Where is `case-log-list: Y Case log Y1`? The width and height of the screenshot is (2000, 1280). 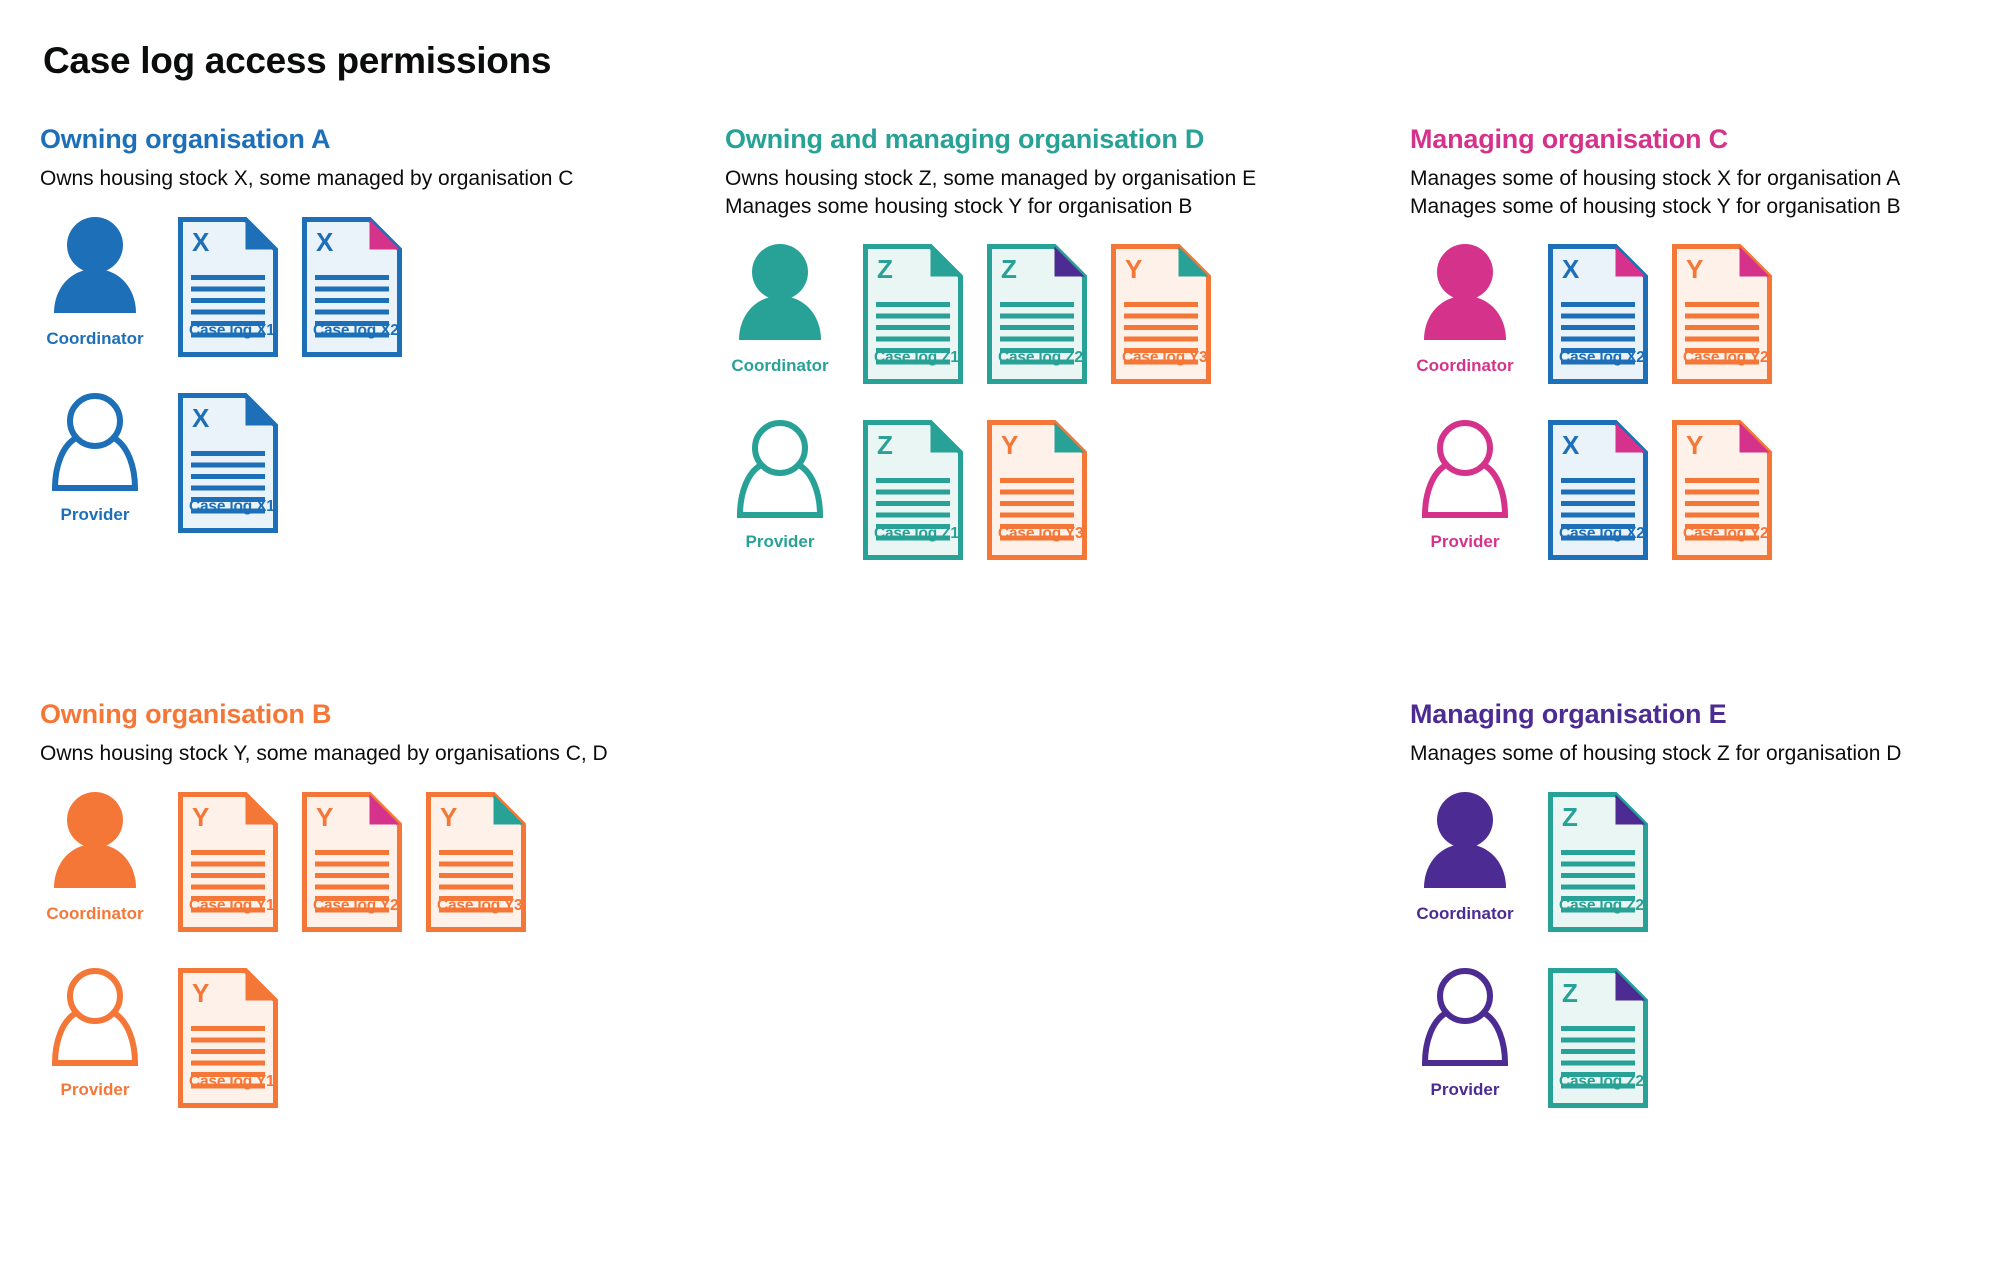
case-log-list: Y Case log Y1 is located at coordinates (232, 1037).